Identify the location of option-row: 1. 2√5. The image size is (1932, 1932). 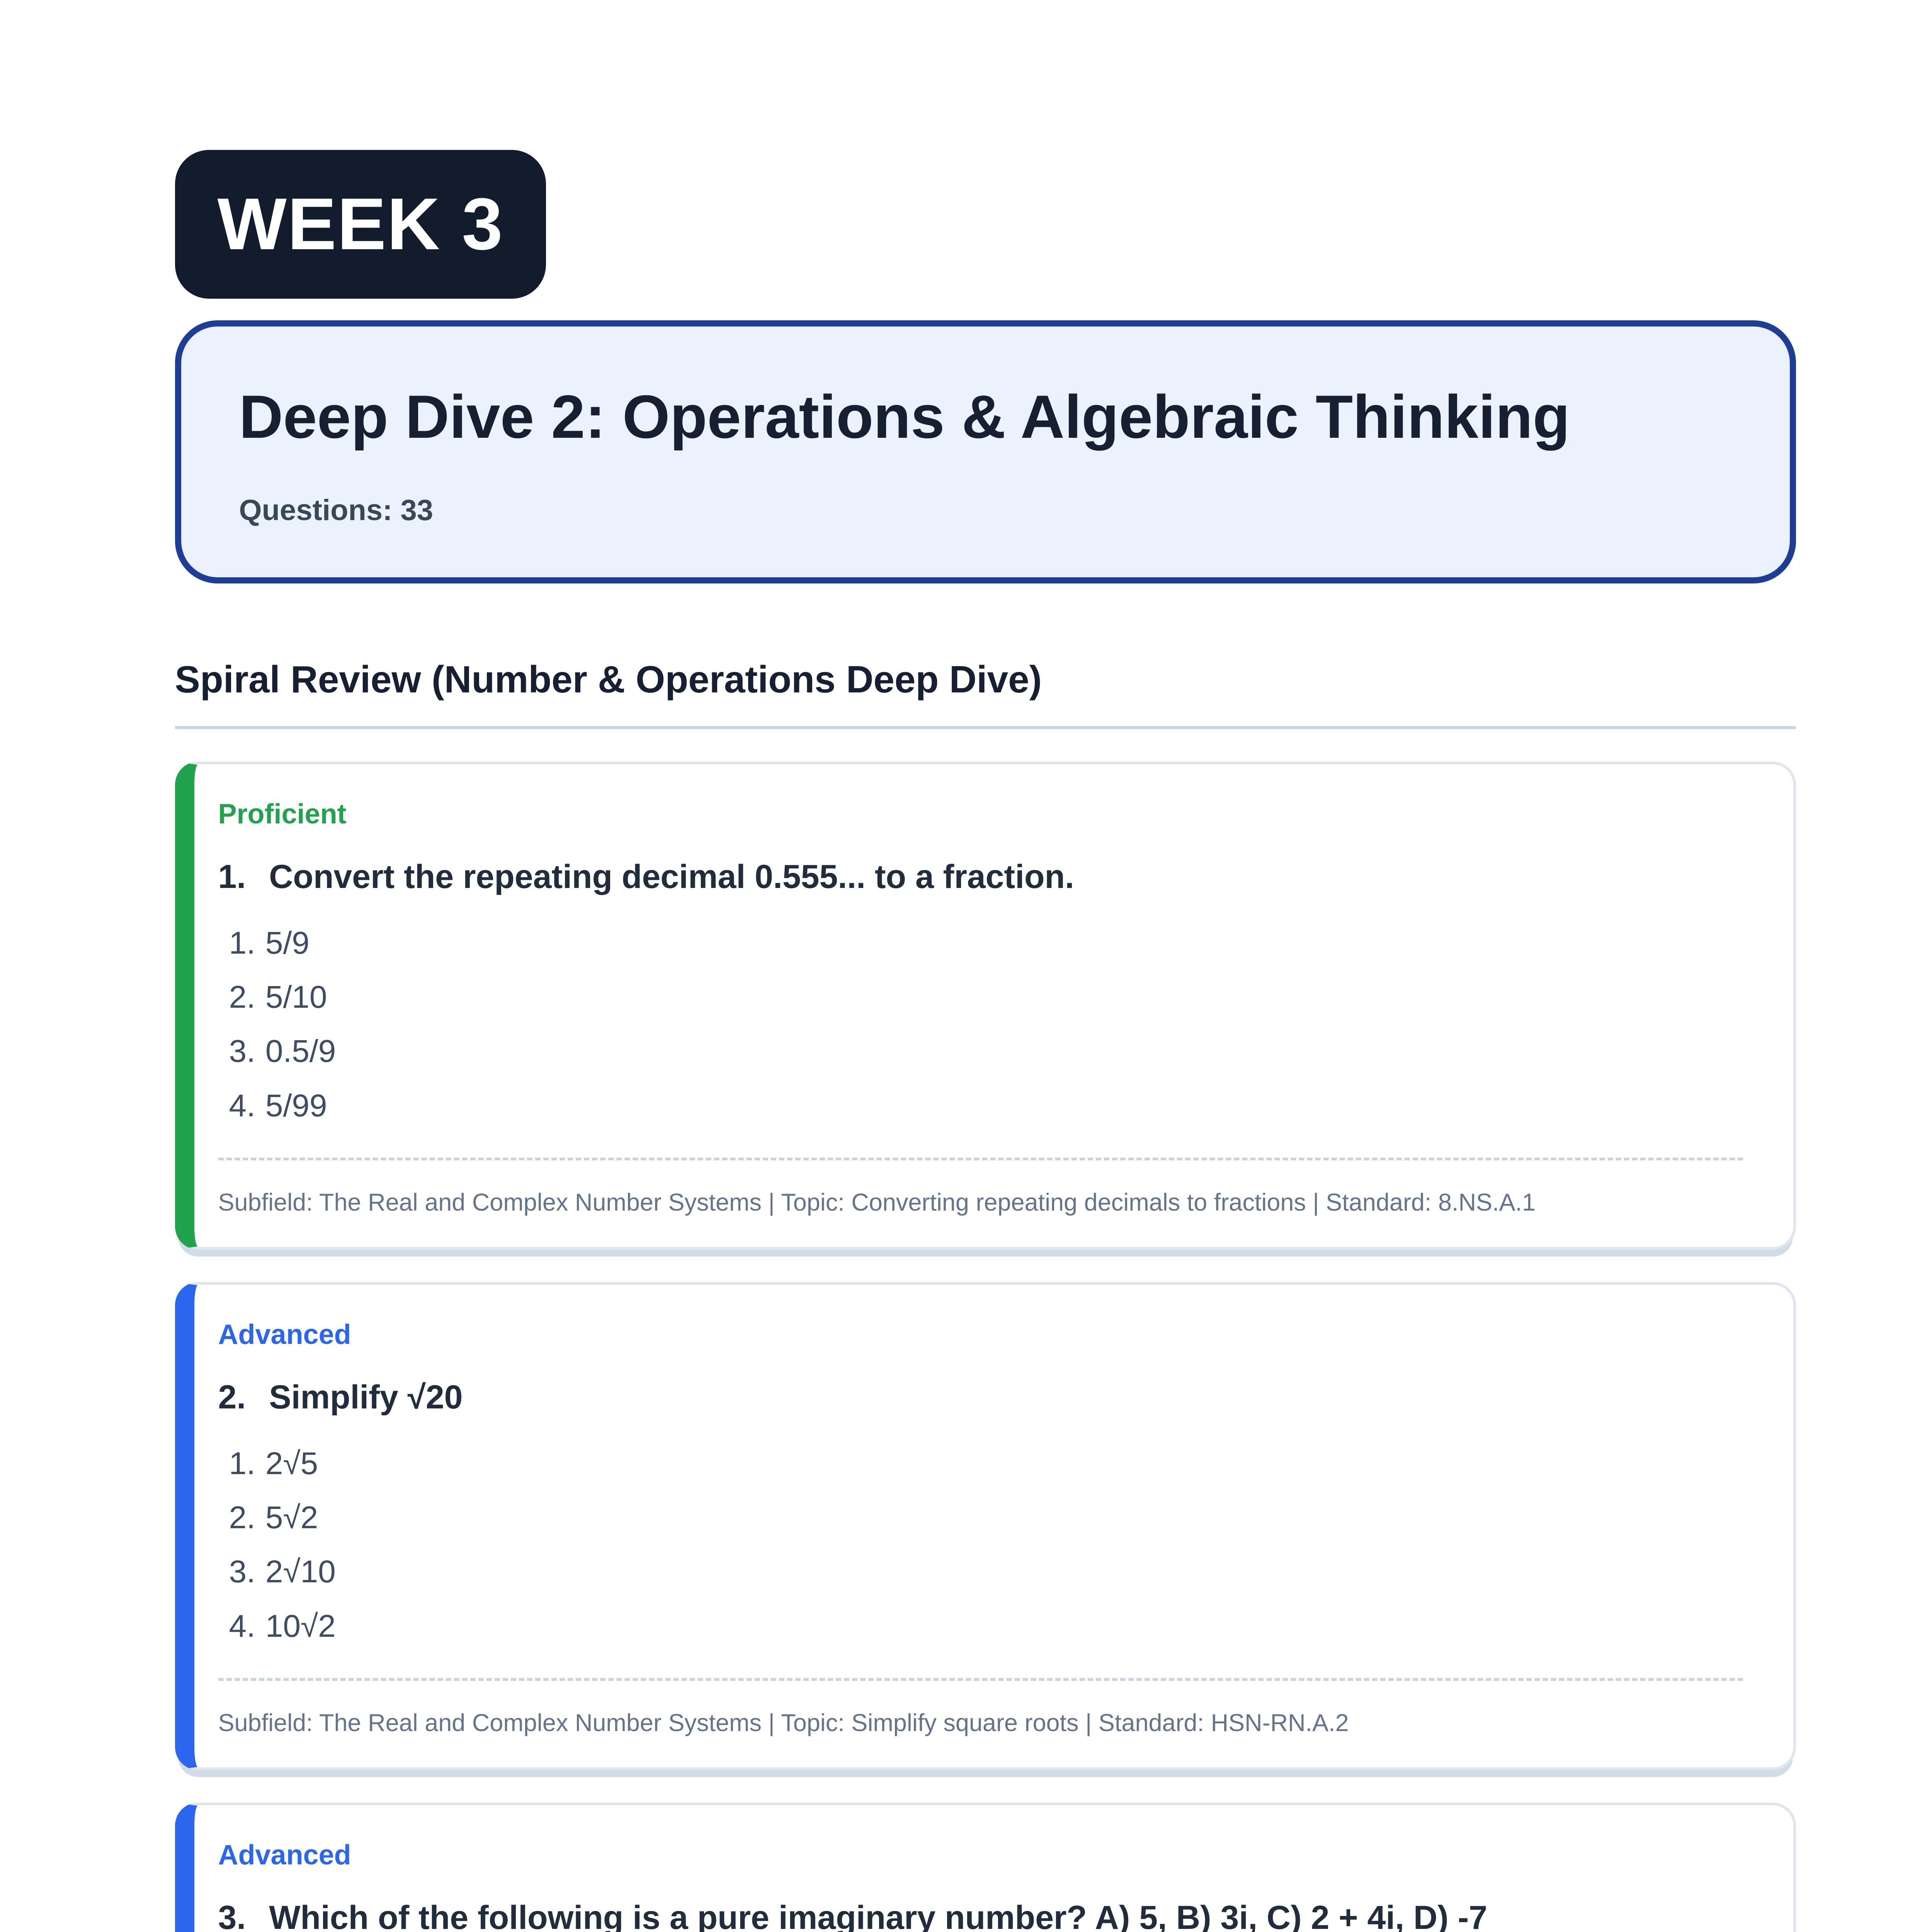
(986, 1464).